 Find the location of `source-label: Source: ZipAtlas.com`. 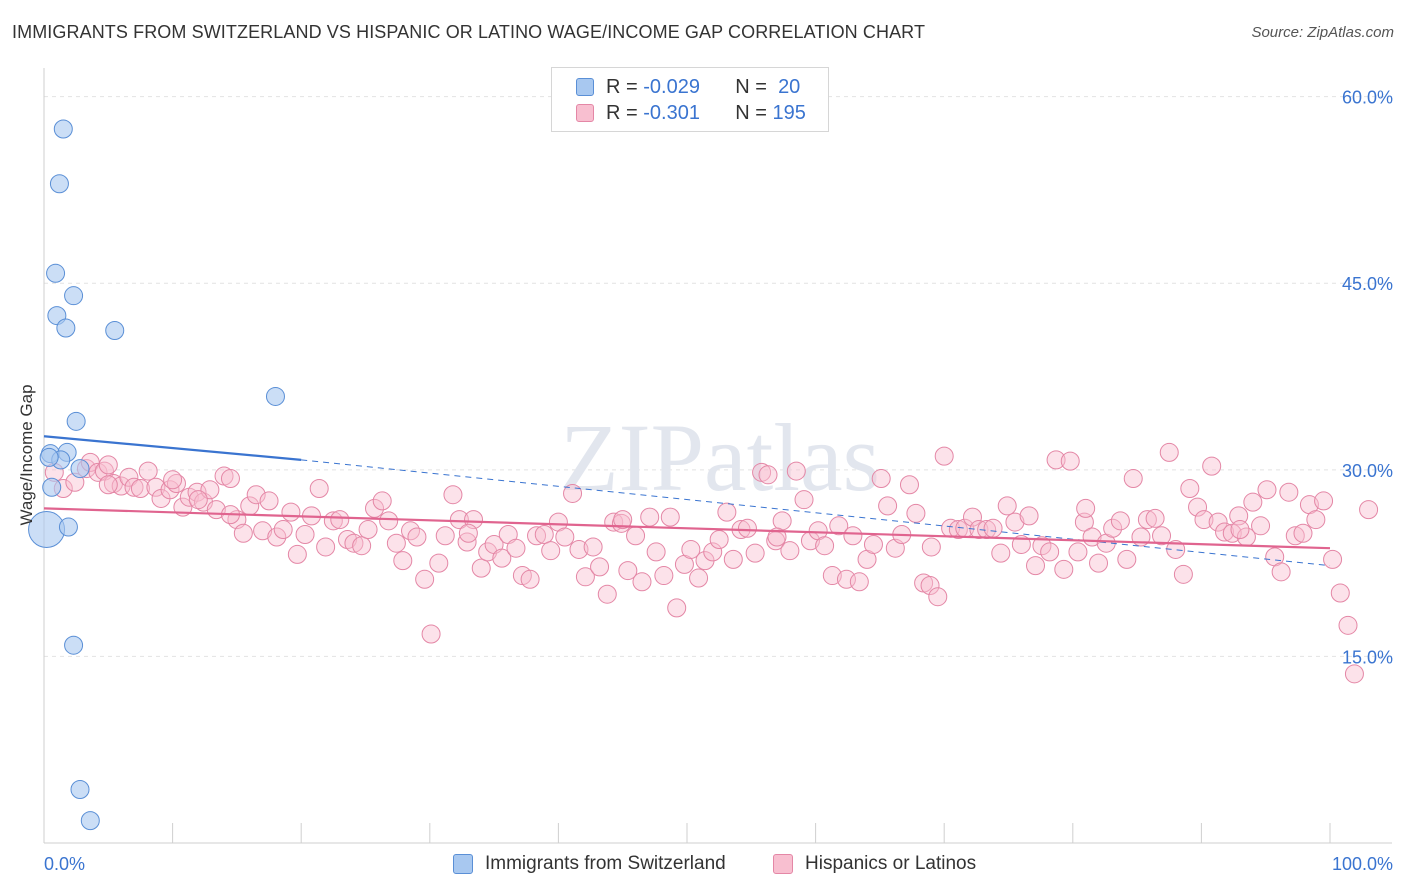

source-label: Source: ZipAtlas.com is located at coordinates (1322, 32).